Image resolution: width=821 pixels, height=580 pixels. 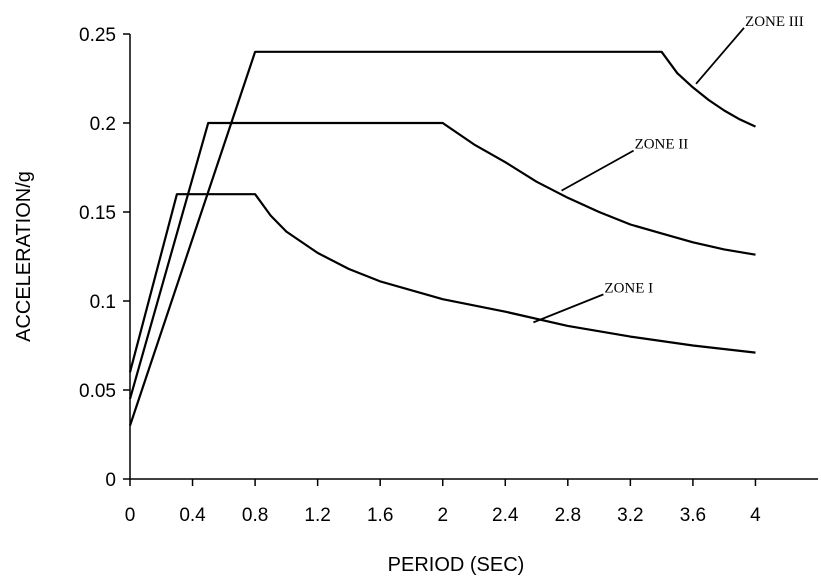 I want to click on y-tick-label: 0.25, so click(x=97, y=35).